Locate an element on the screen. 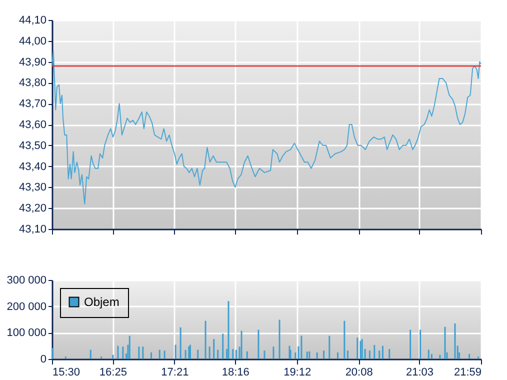 This screenshot has width=507, height=380. x-tick-label: 20:08 is located at coordinates (359, 372).